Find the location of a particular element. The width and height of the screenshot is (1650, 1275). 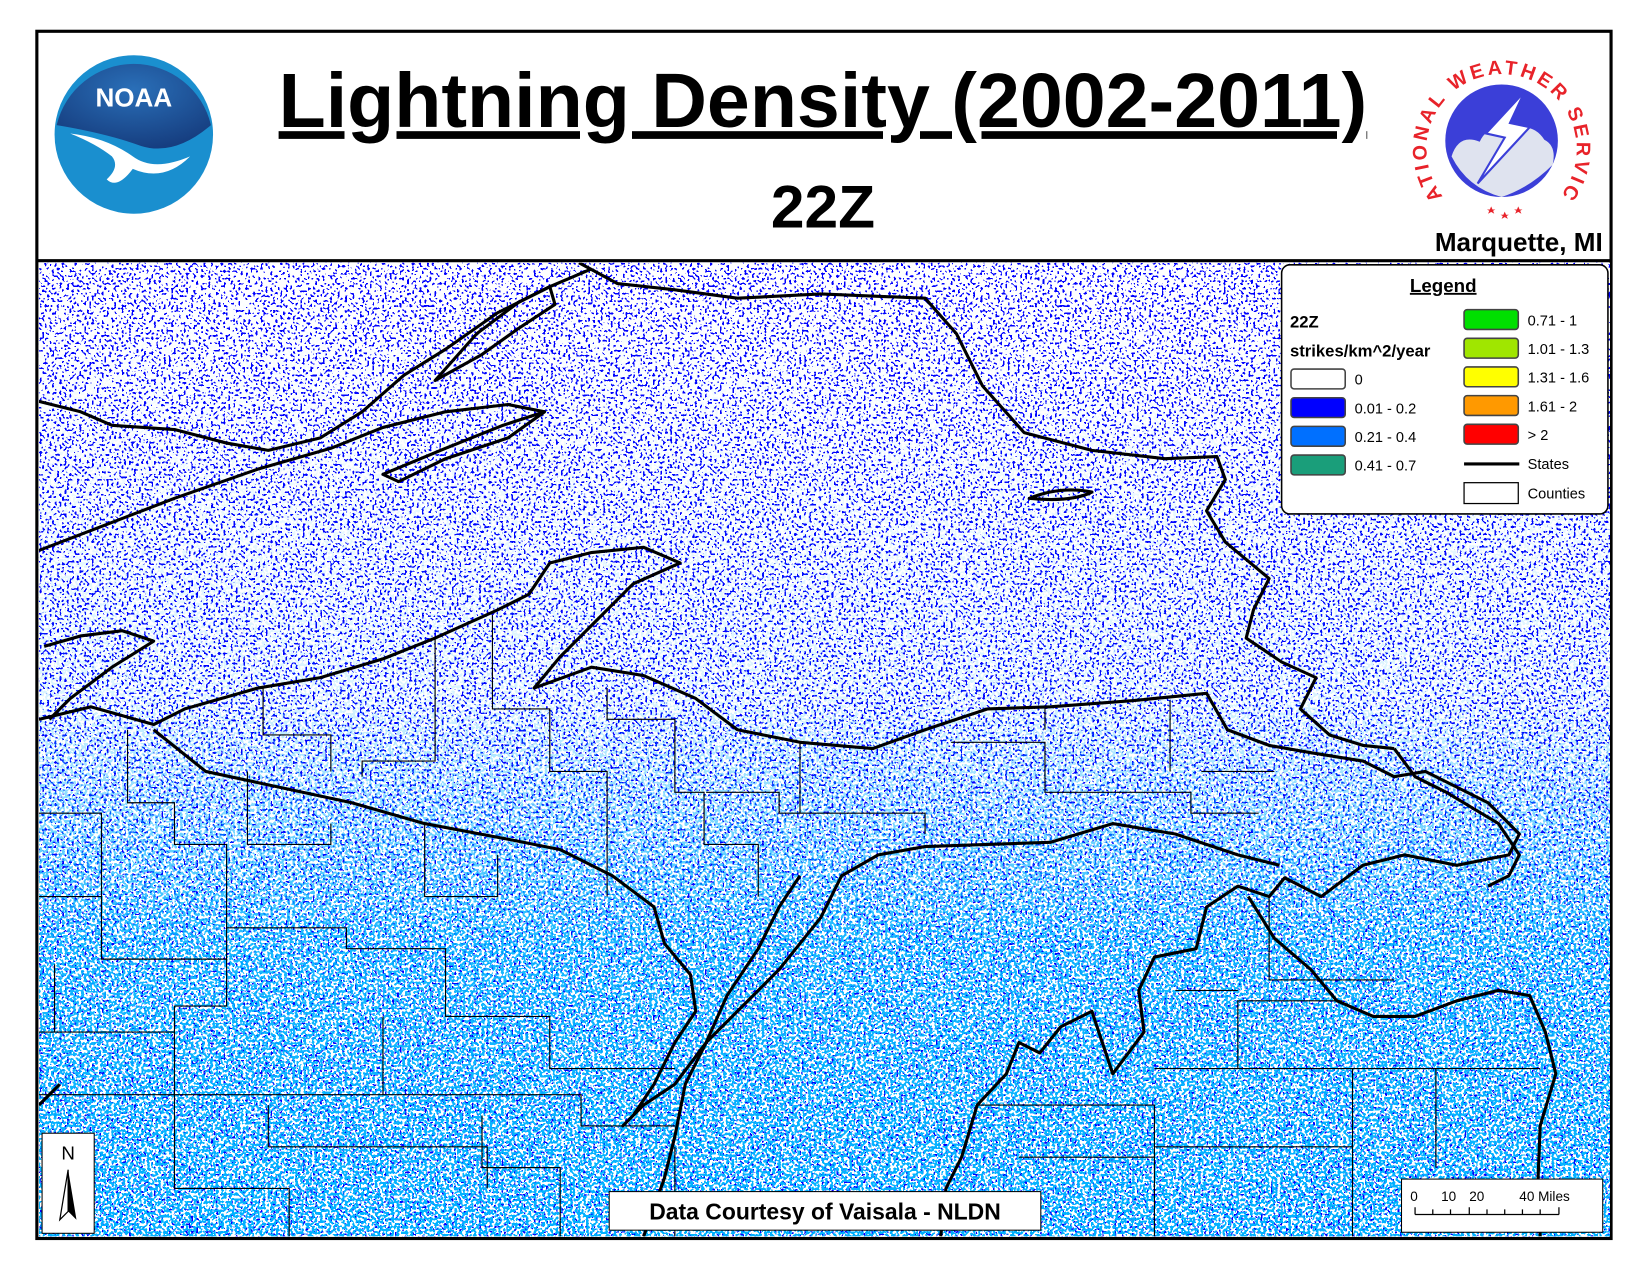

location: Marquette, MI is located at coordinates (1519, 242).